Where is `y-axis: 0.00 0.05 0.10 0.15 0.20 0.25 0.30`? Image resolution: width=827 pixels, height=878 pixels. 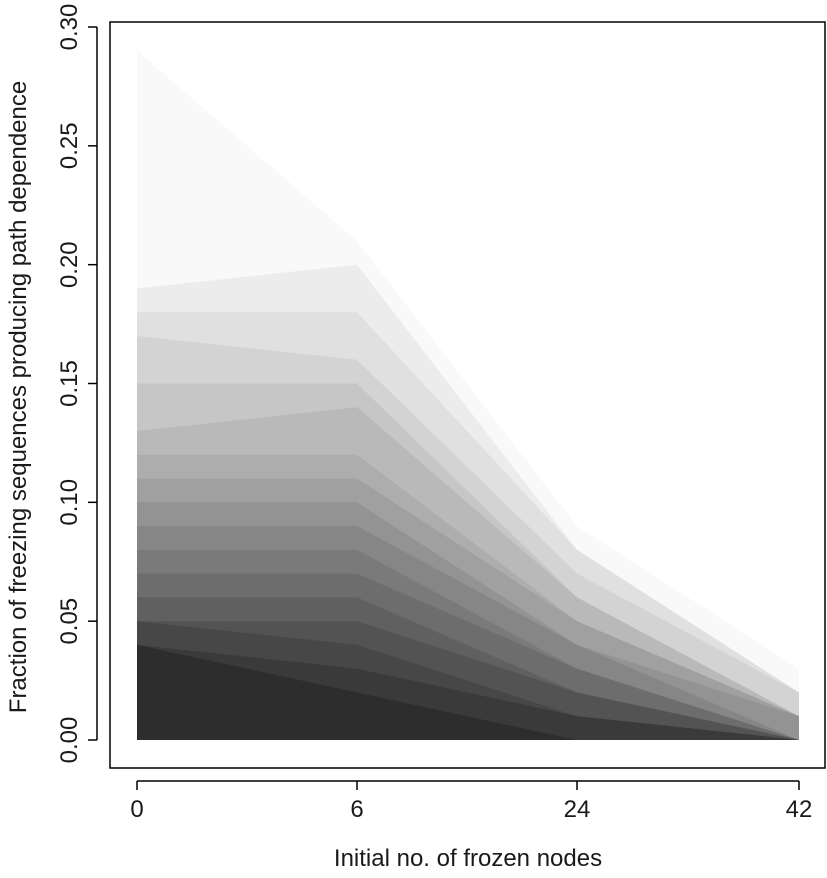
y-axis: 0.00 0.05 0.10 0.15 0.20 0.25 0.30 is located at coordinates (77, 384).